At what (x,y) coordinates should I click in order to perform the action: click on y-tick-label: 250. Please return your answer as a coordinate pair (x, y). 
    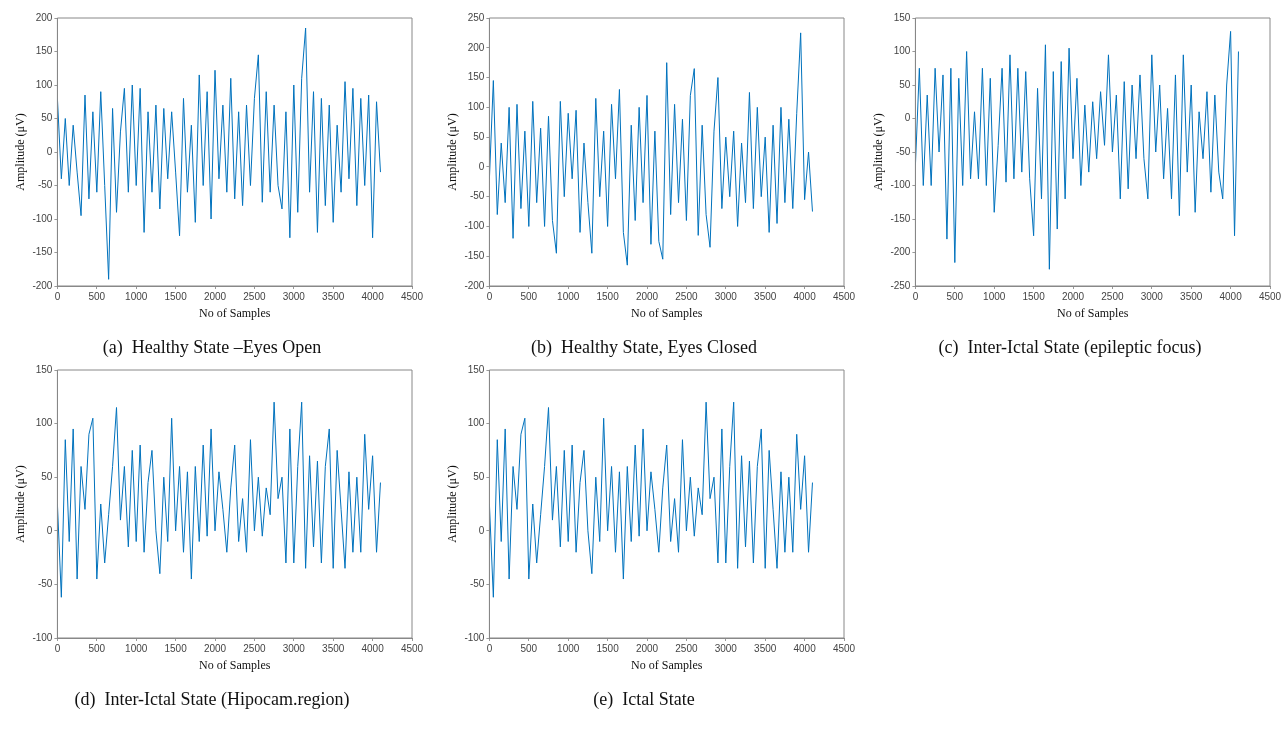
    Looking at the image, I should click on (476, 17).